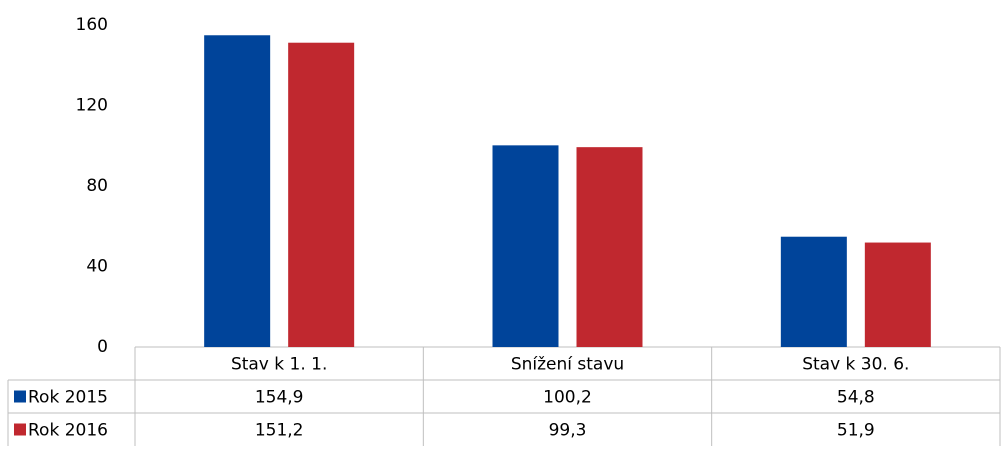 This screenshot has height=455, width=1004. I want to click on legend-label: Rok 2016, so click(68, 431).